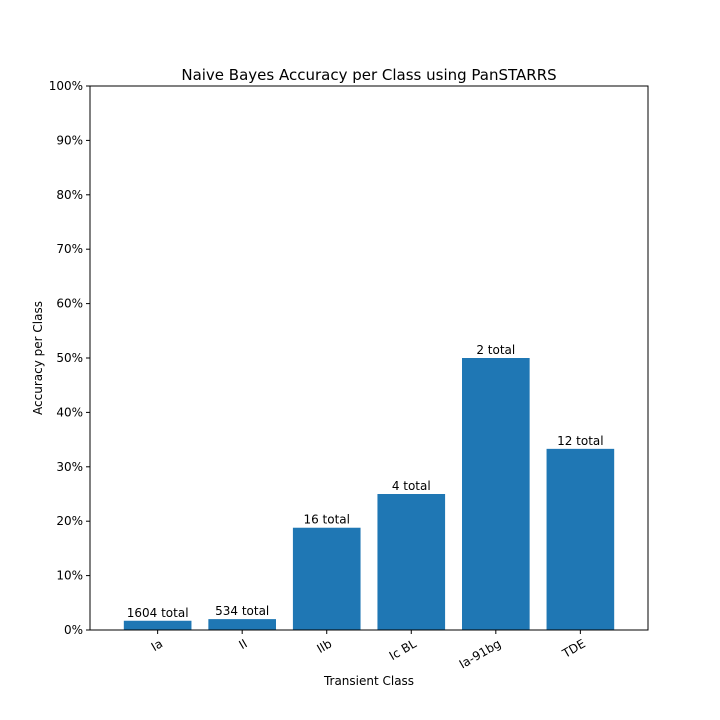 Image resolution: width=720 pixels, height=720 pixels. Describe the element at coordinates (580, 539) in the screenshot. I see `bar-tde` at that location.